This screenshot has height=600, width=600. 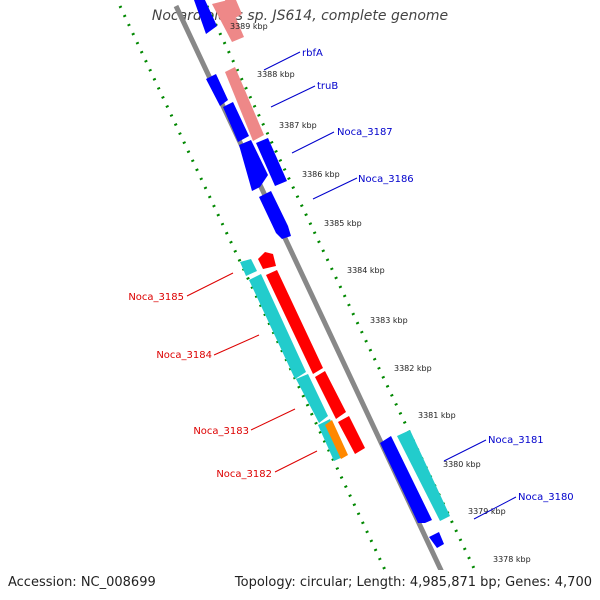 I want to click on leader-line-truB, so click(x=293, y=96).